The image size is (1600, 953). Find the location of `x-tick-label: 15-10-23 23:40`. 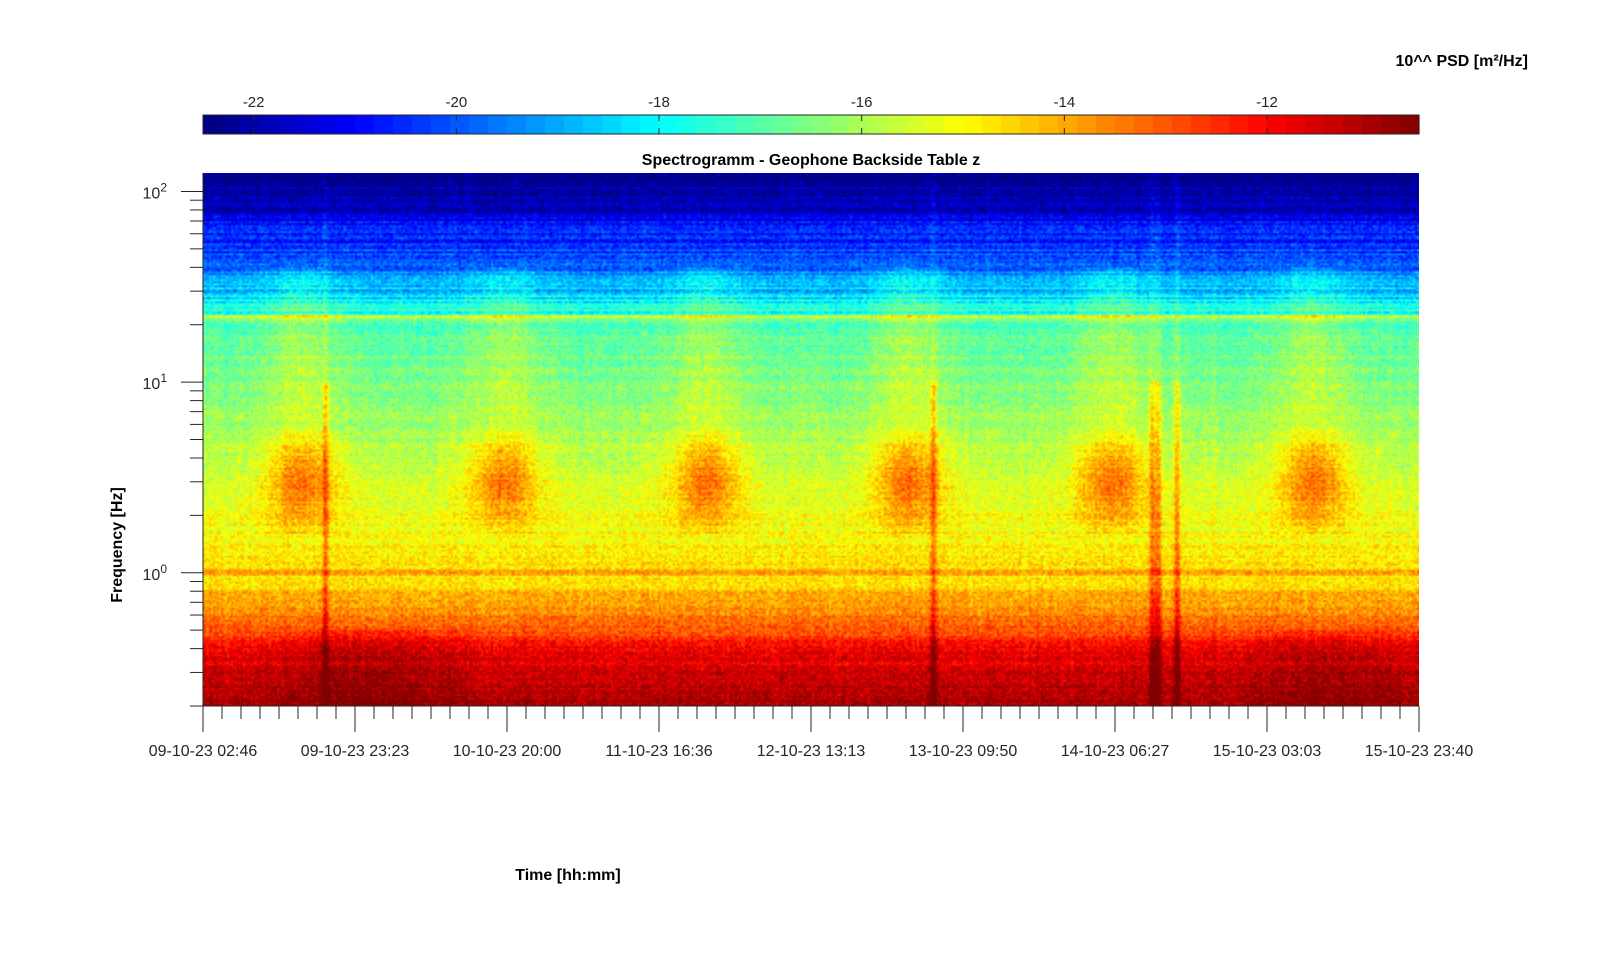

x-tick-label: 15-10-23 23:40 is located at coordinates (1419, 751).